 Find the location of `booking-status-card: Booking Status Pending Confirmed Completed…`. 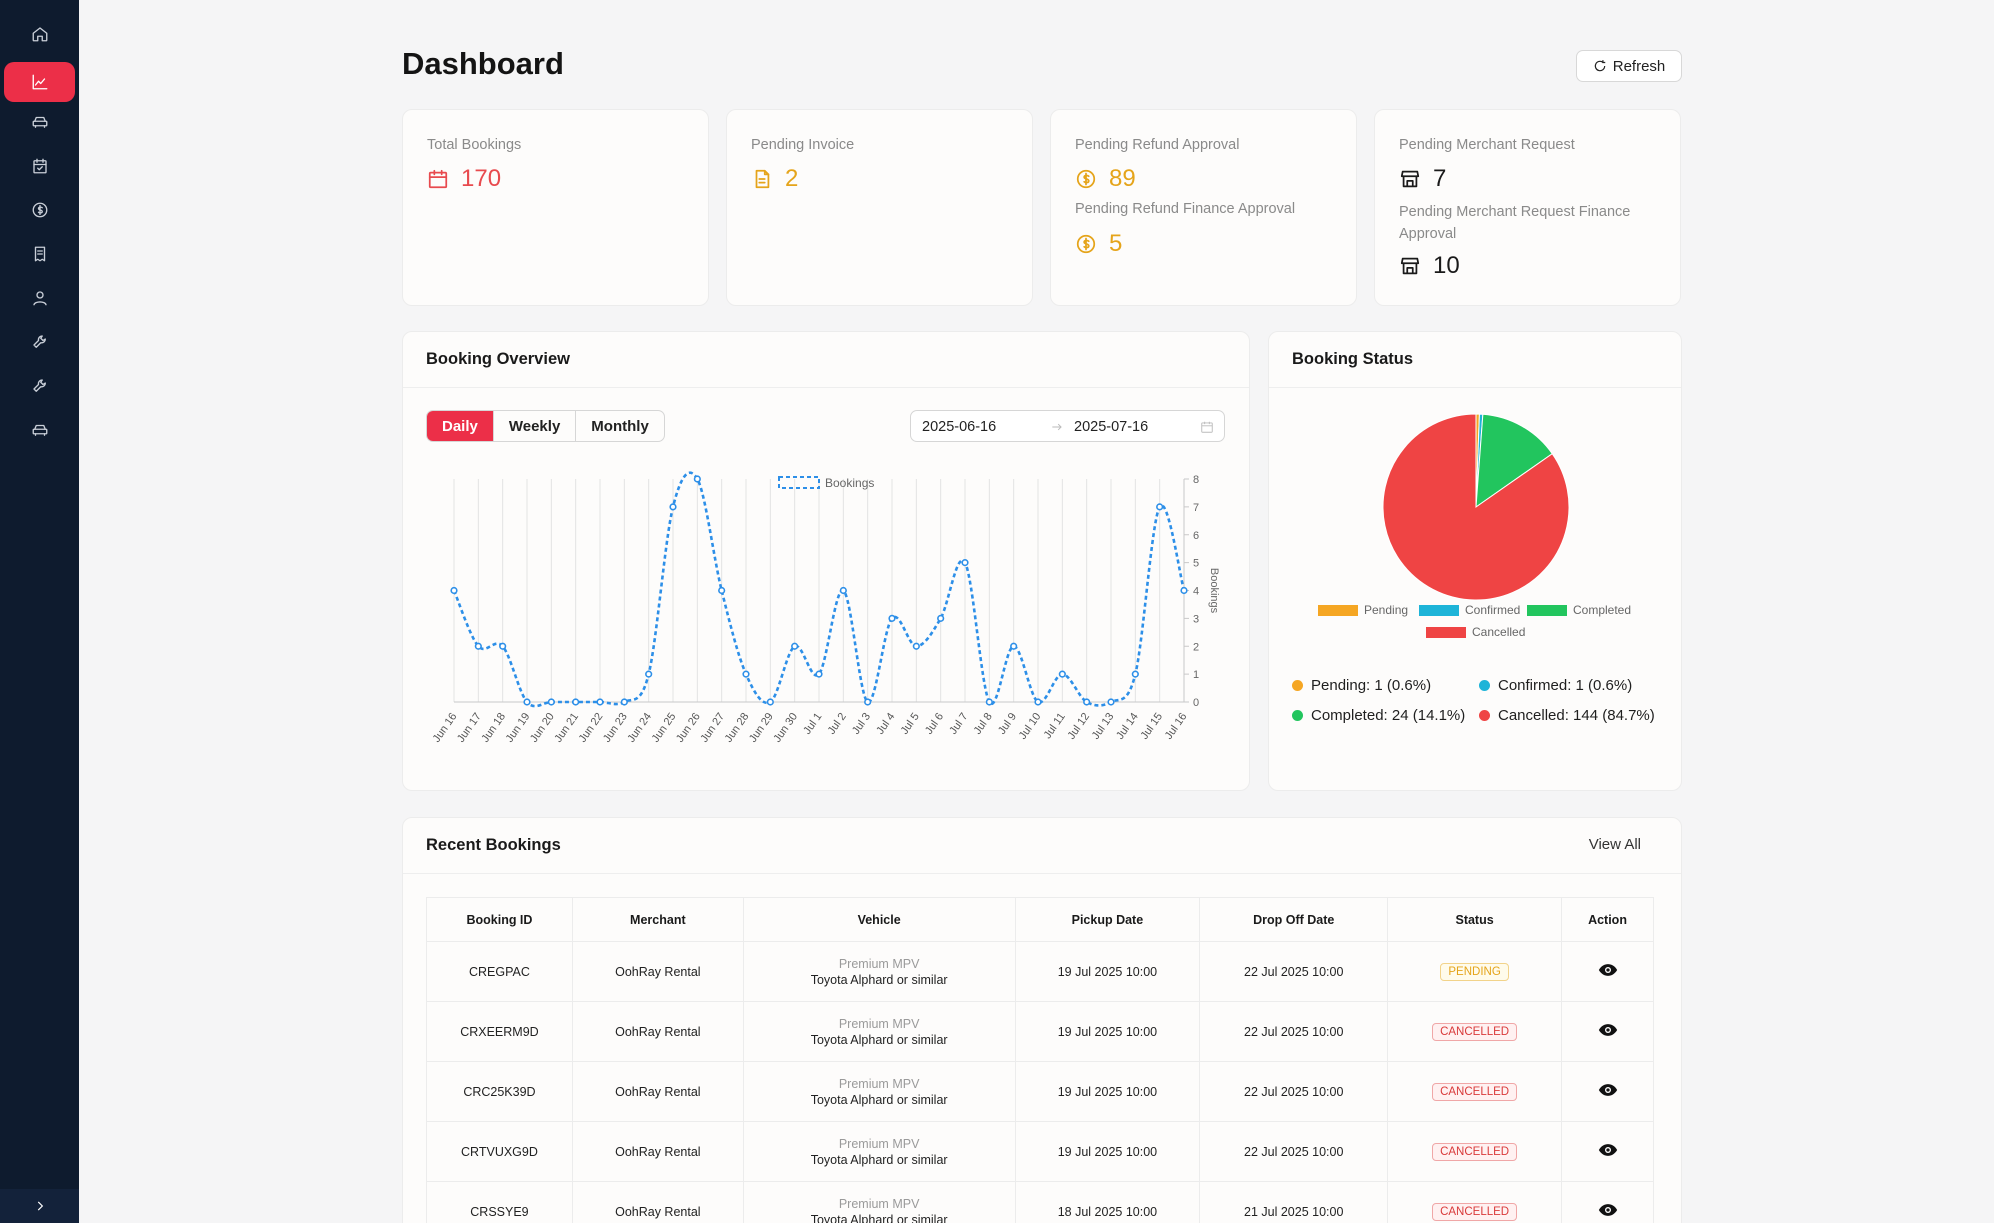

booking-status-card: Booking Status Pending Confirmed Completed… is located at coordinates (1475, 561).